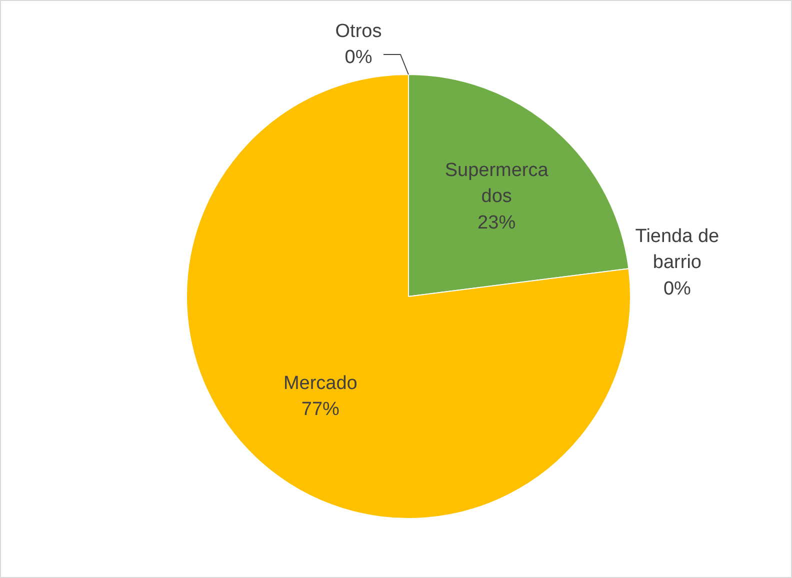 Image resolution: width=792 pixels, height=578 pixels. Describe the element at coordinates (496, 184) in the screenshot. I see `slice-label: Supermercados` at that location.